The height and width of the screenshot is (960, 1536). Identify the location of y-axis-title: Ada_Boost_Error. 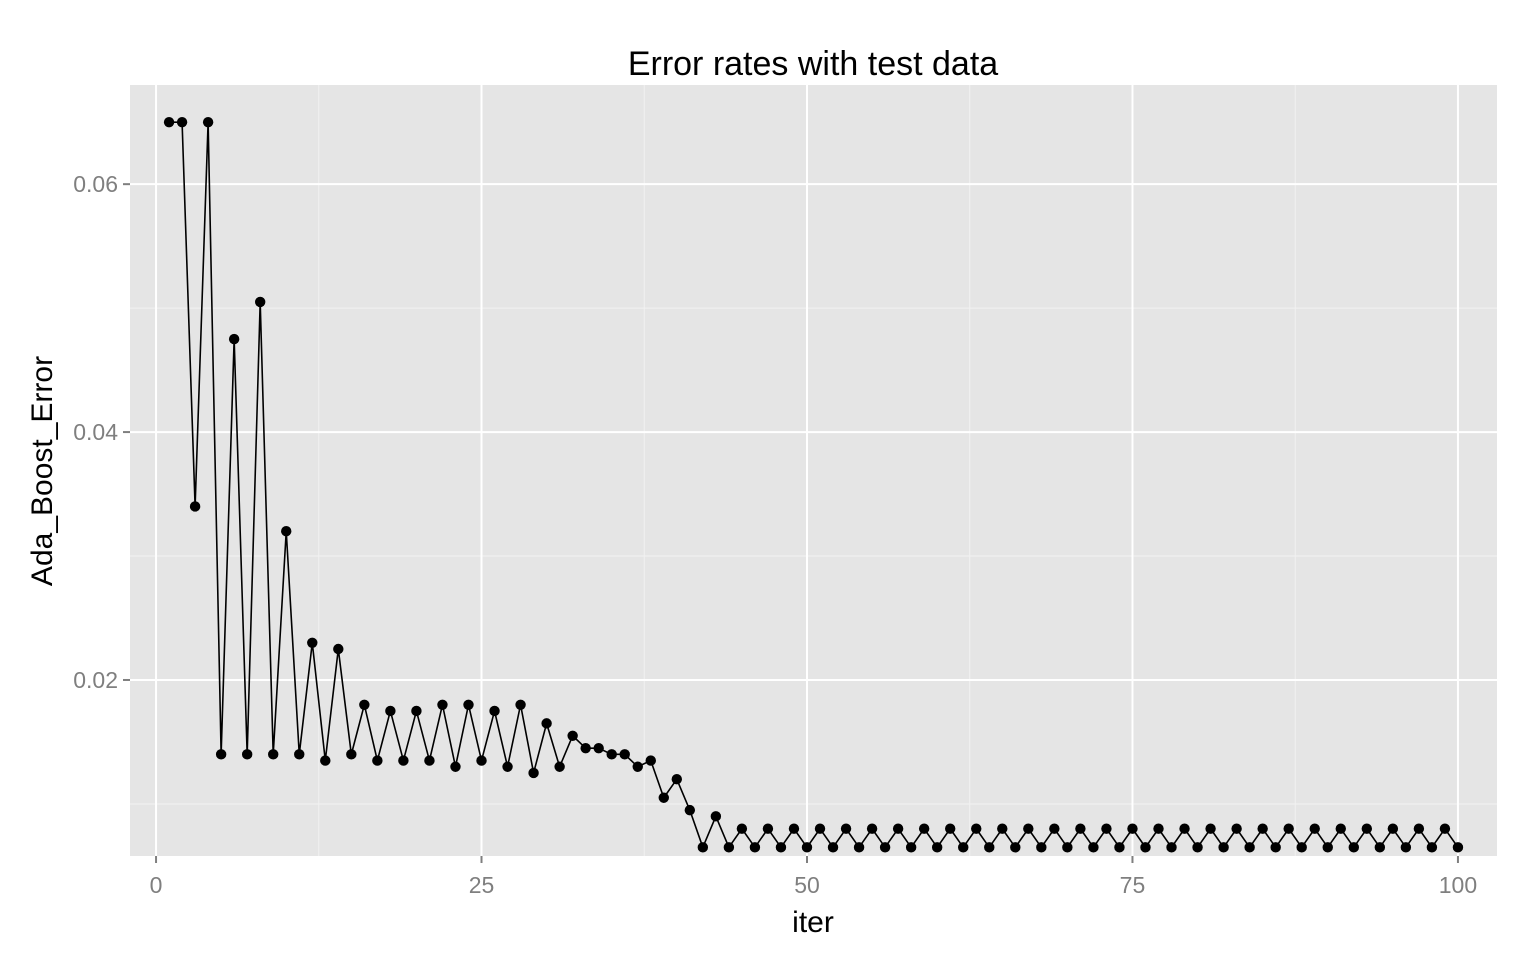
(42, 471).